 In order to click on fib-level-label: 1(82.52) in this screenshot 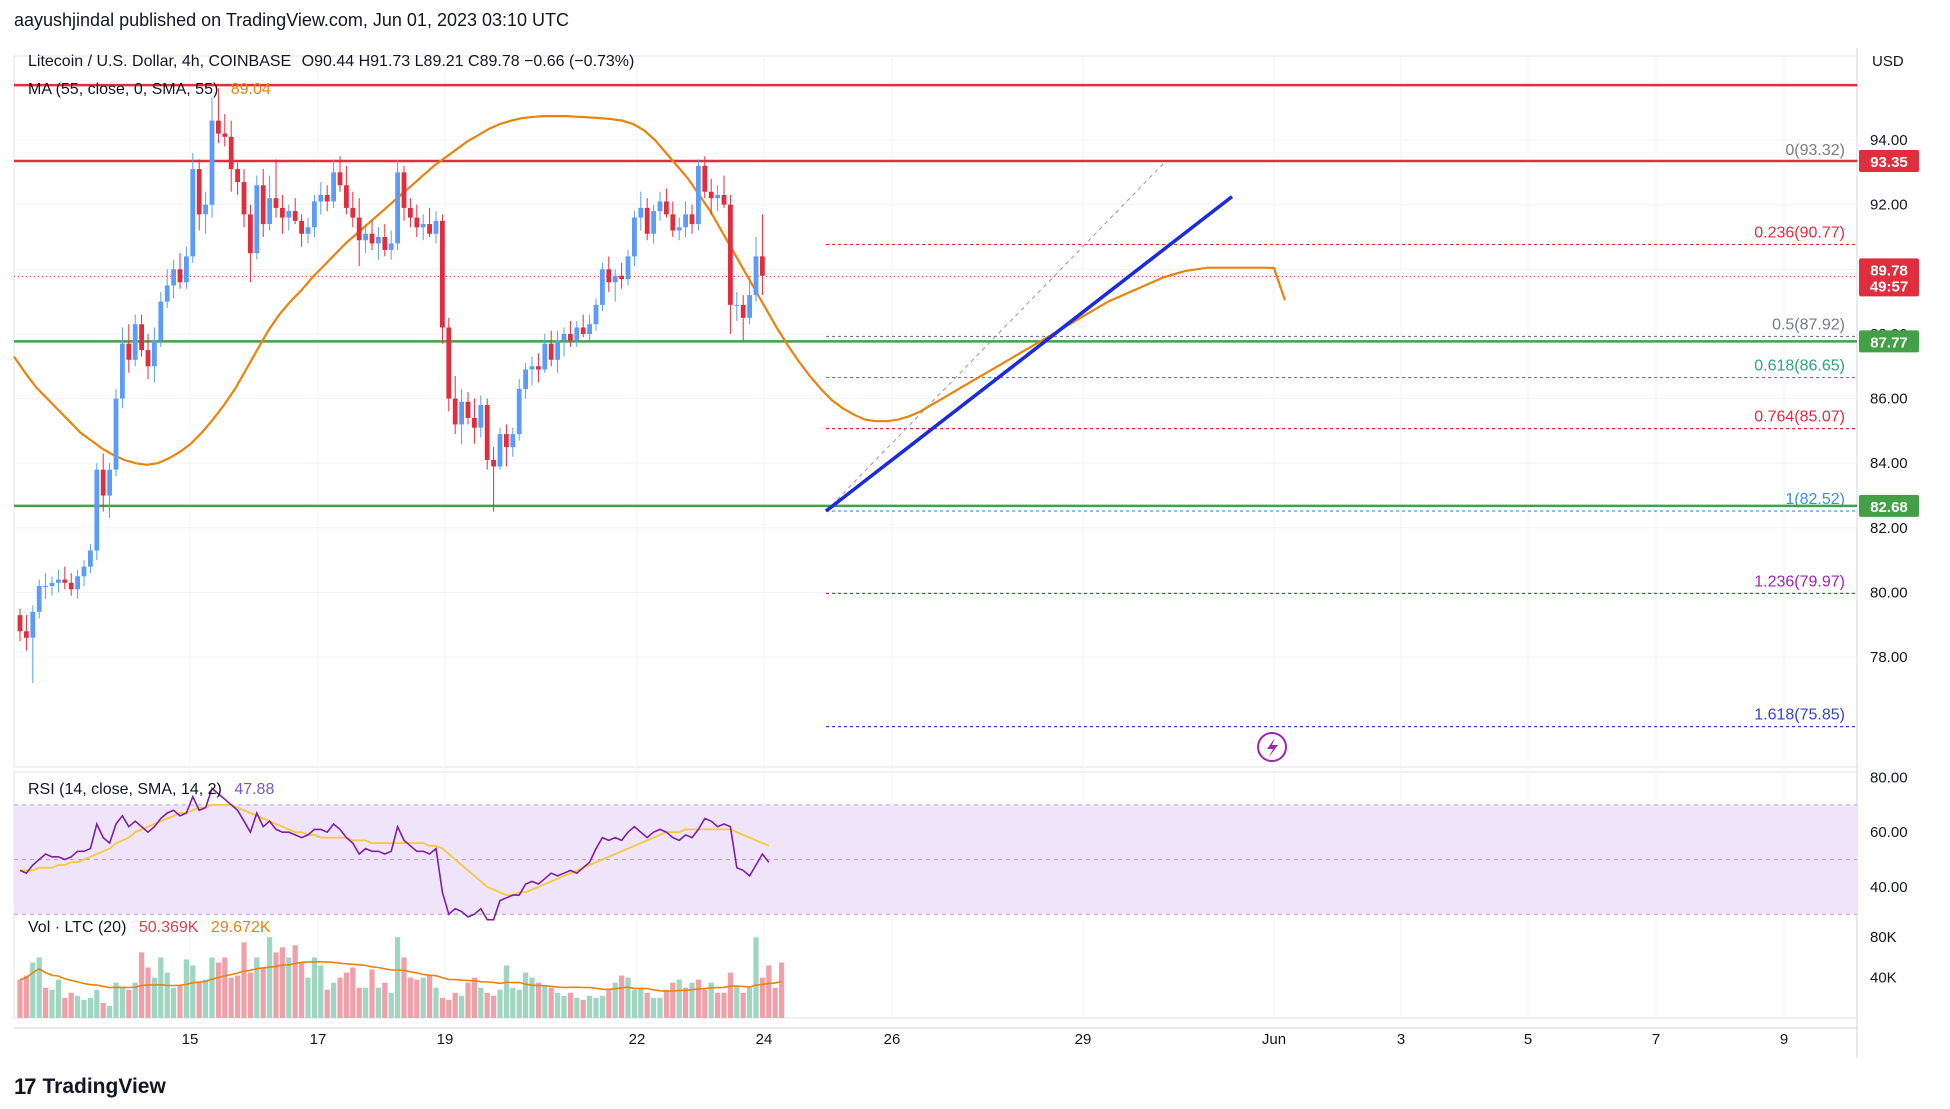, I will do `click(1815, 499)`.